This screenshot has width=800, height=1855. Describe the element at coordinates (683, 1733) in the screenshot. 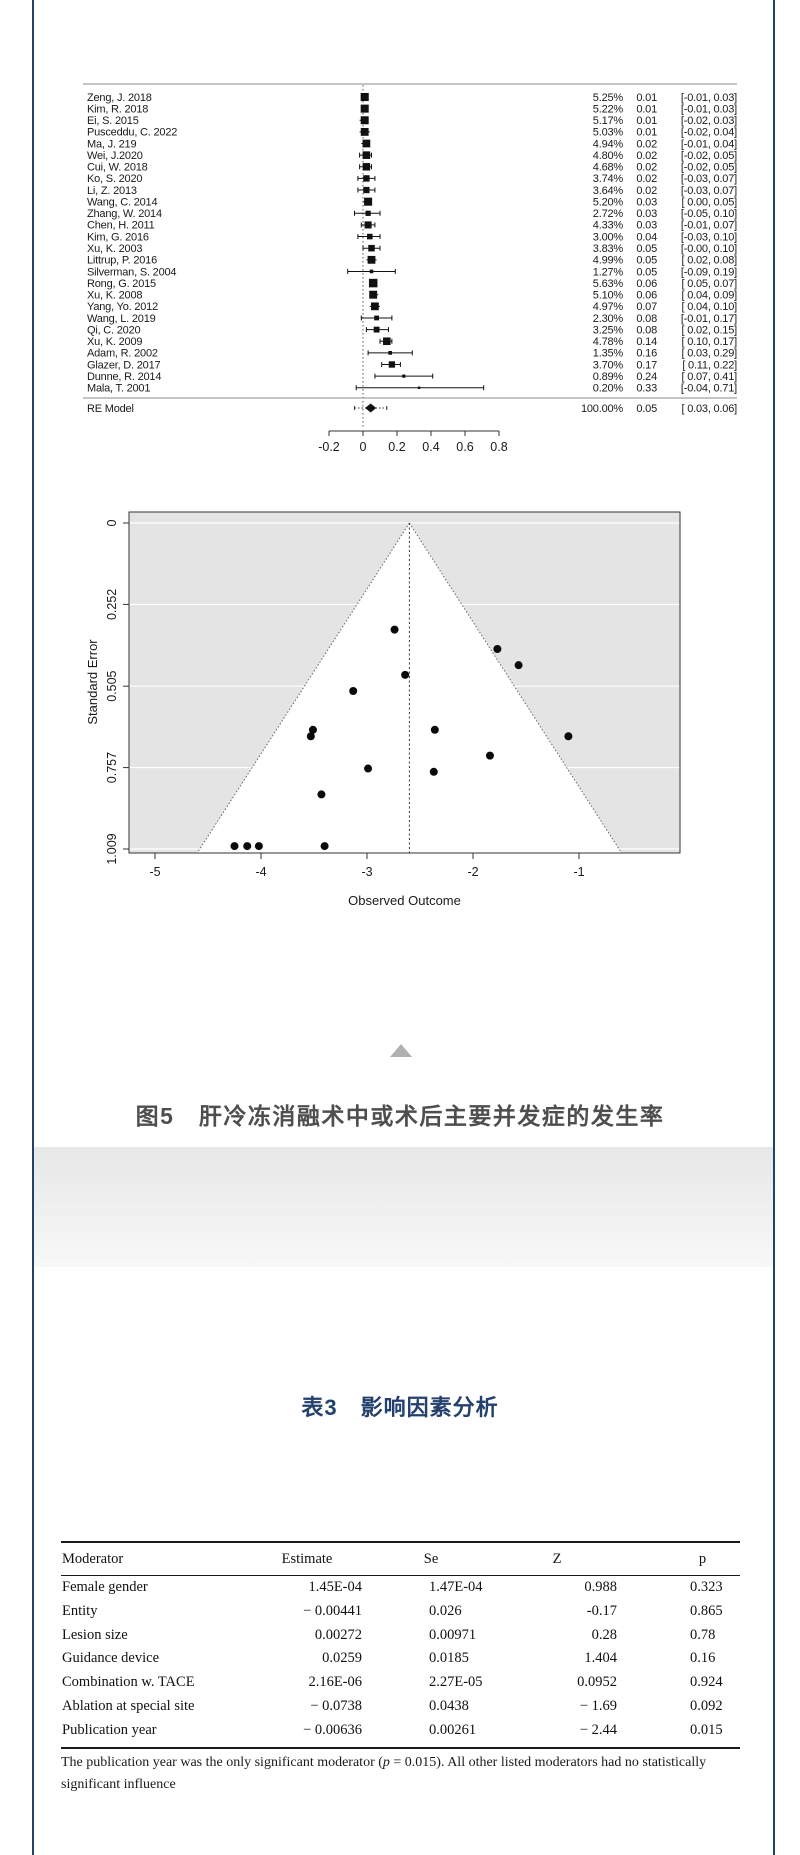

I see `table-cell: 0.015` at that location.